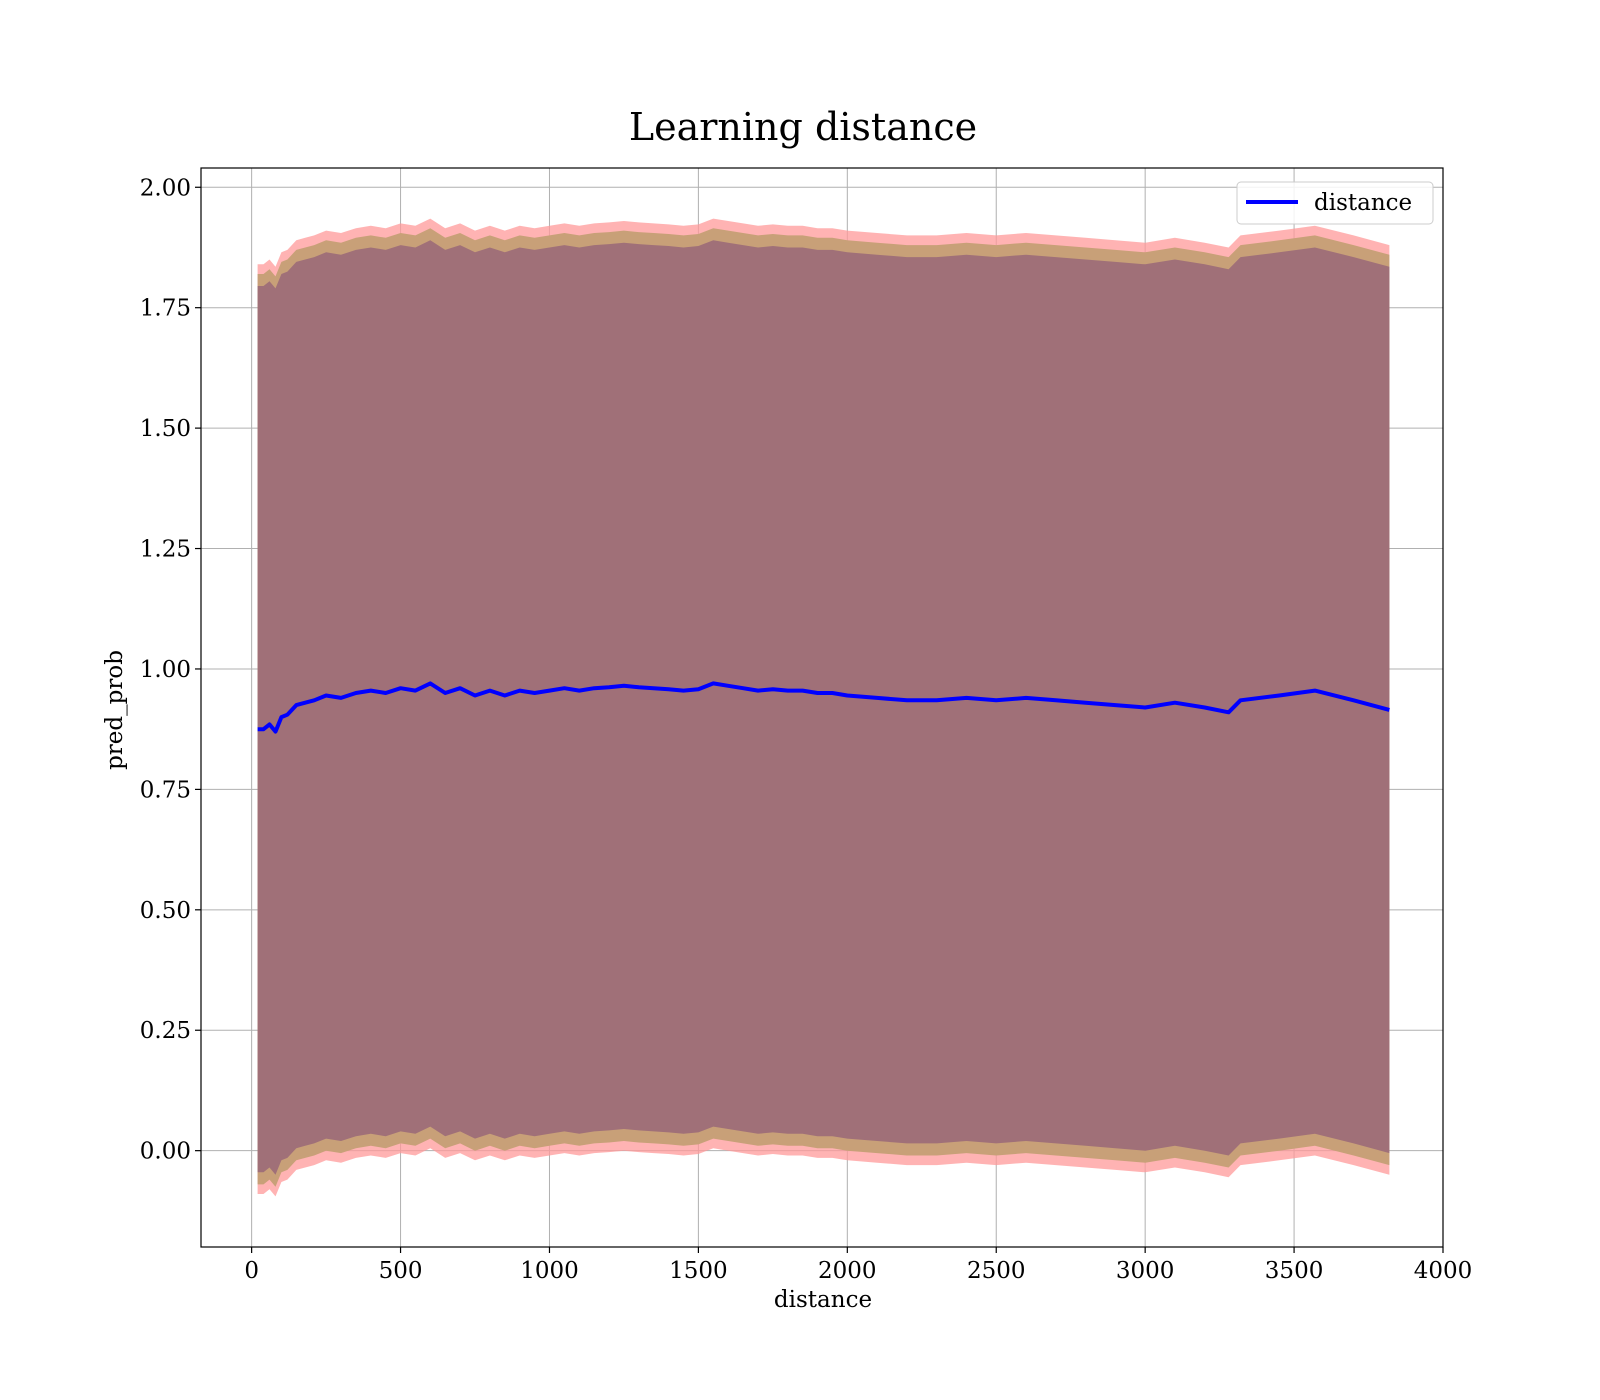 This screenshot has height=1400, width=1600. What do you see at coordinates (165, 429) in the screenshot?
I see `y-tick-label: 1.50` at bounding box center [165, 429].